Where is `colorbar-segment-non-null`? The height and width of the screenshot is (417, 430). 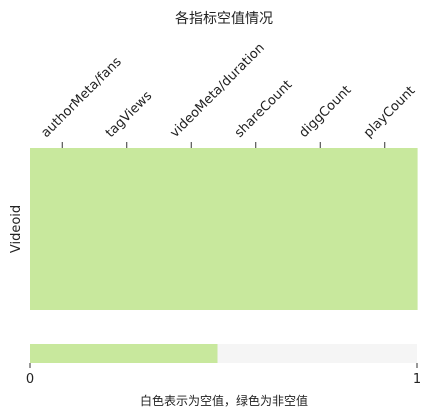 colorbar-segment-non-null is located at coordinates (124, 353).